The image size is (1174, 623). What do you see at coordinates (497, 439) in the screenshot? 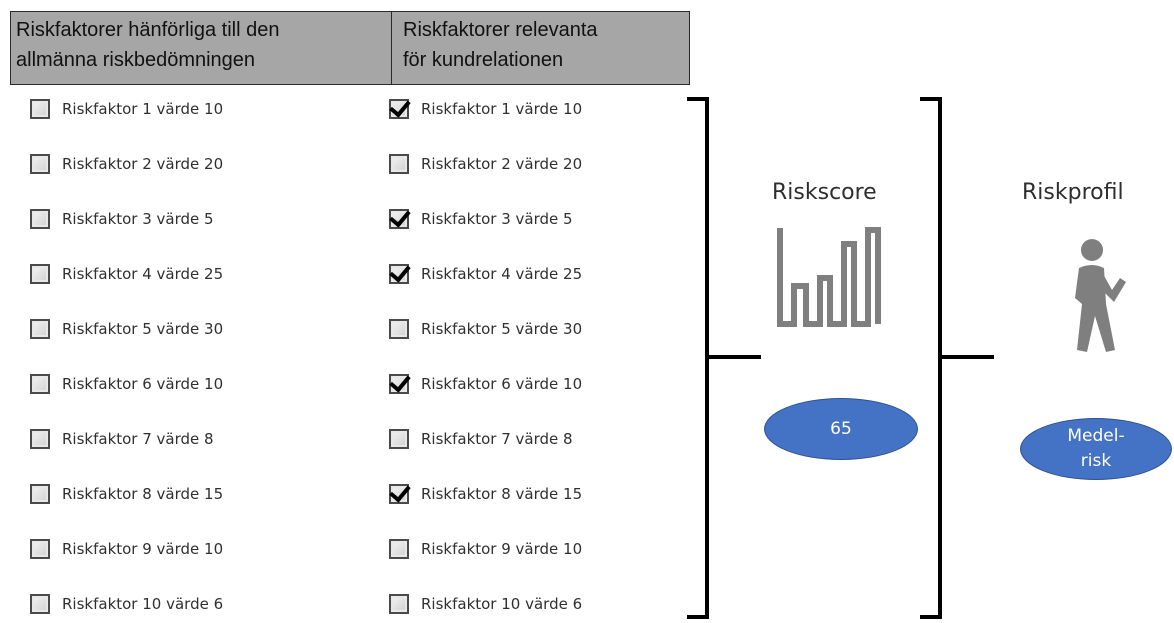
I see `relation-factor-label: Riskfaktor 7 värde 8` at bounding box center [497, 439].